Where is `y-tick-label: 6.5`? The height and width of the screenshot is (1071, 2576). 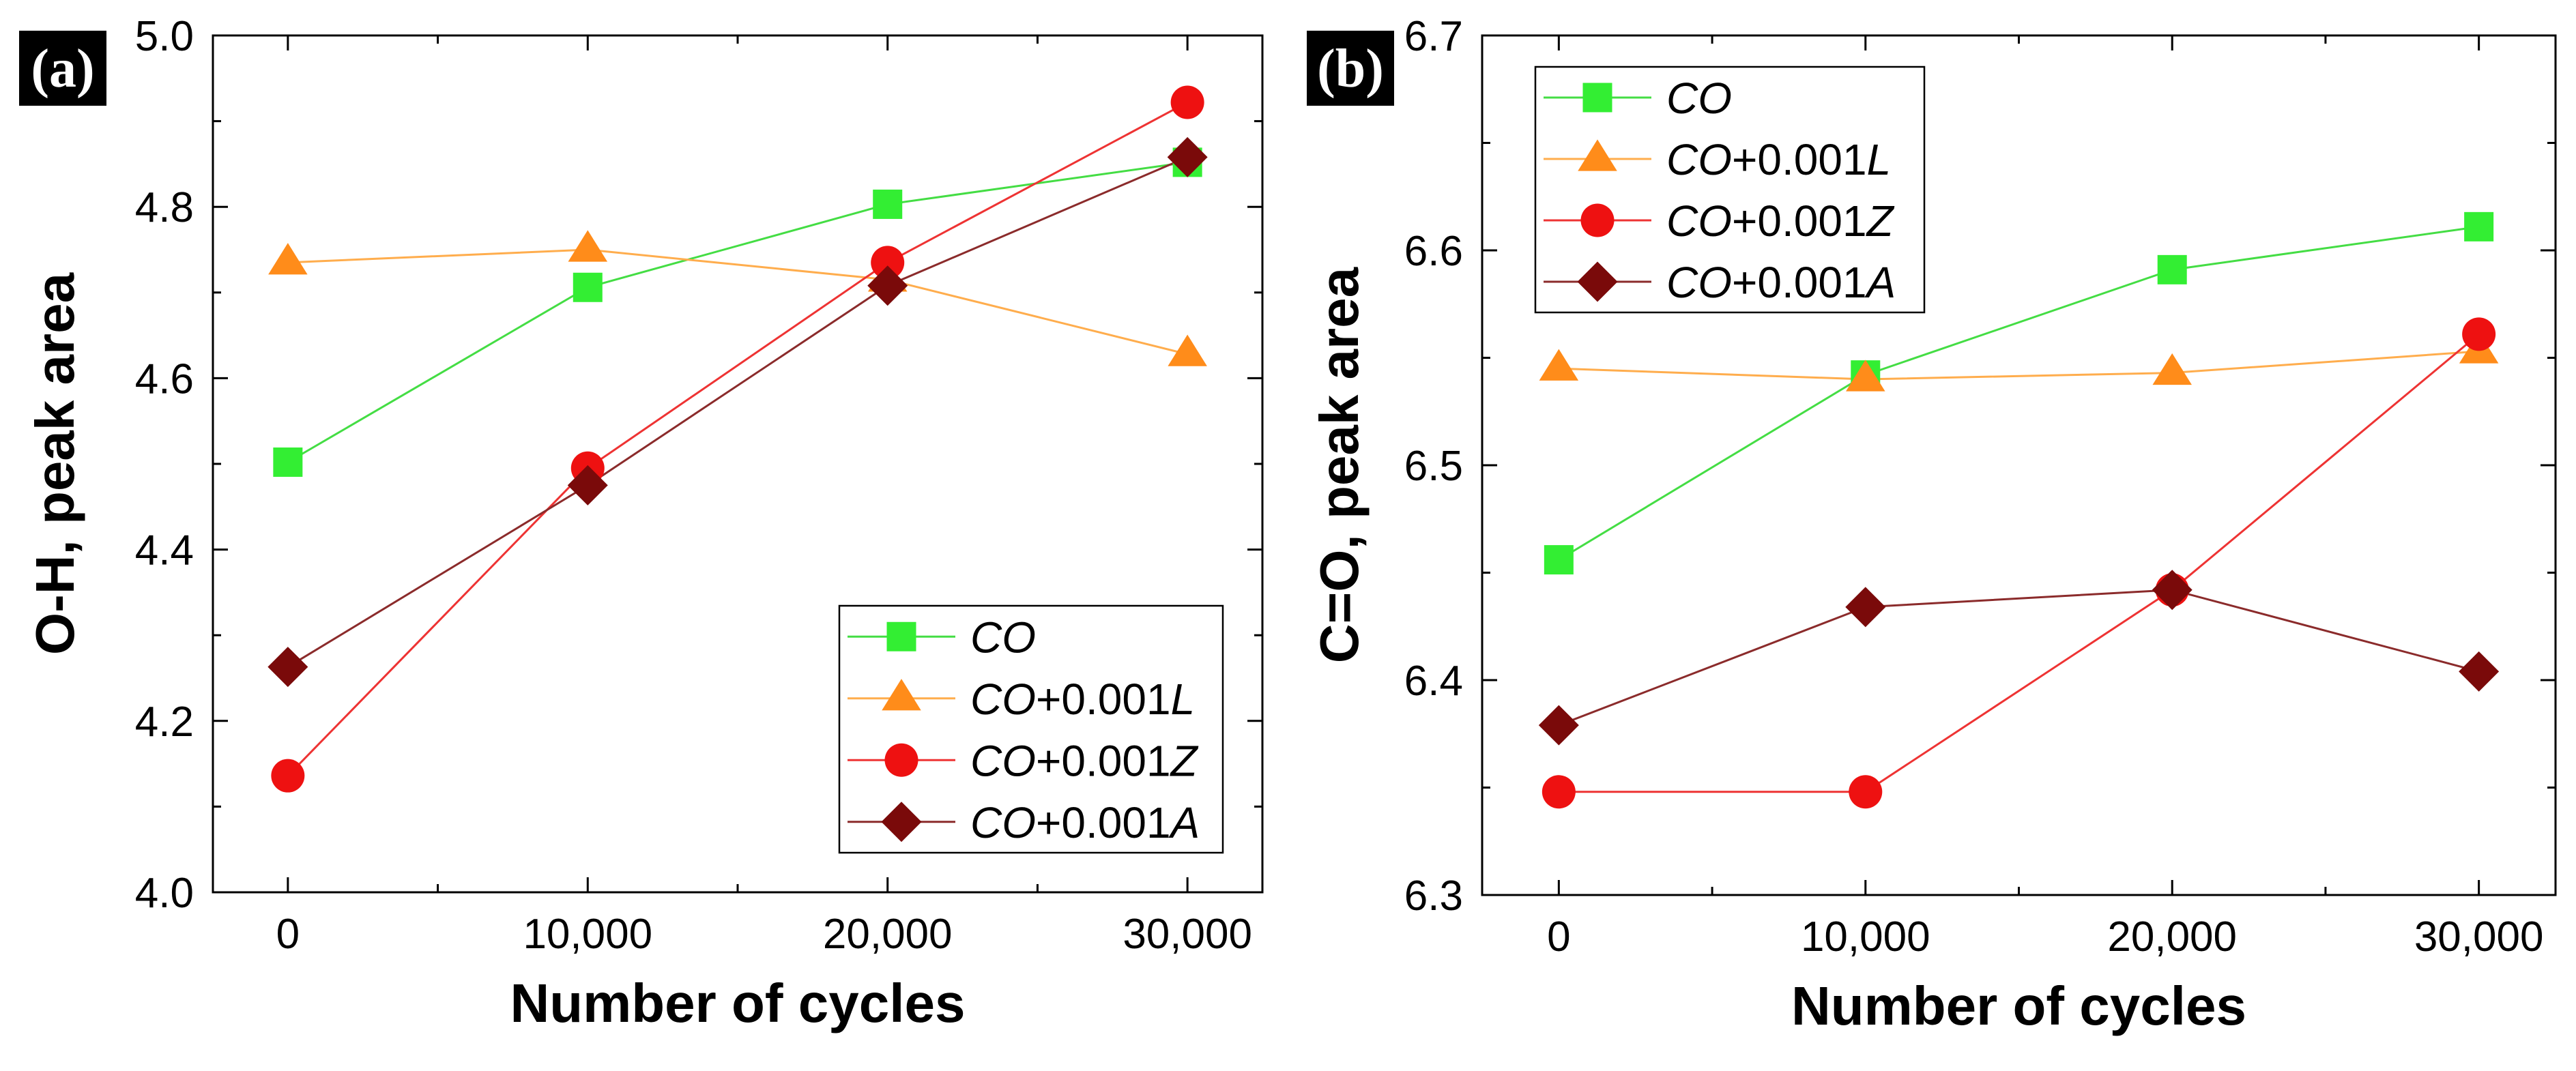 y-tick-label: 6.5 is located at coordinates (1433, 466).